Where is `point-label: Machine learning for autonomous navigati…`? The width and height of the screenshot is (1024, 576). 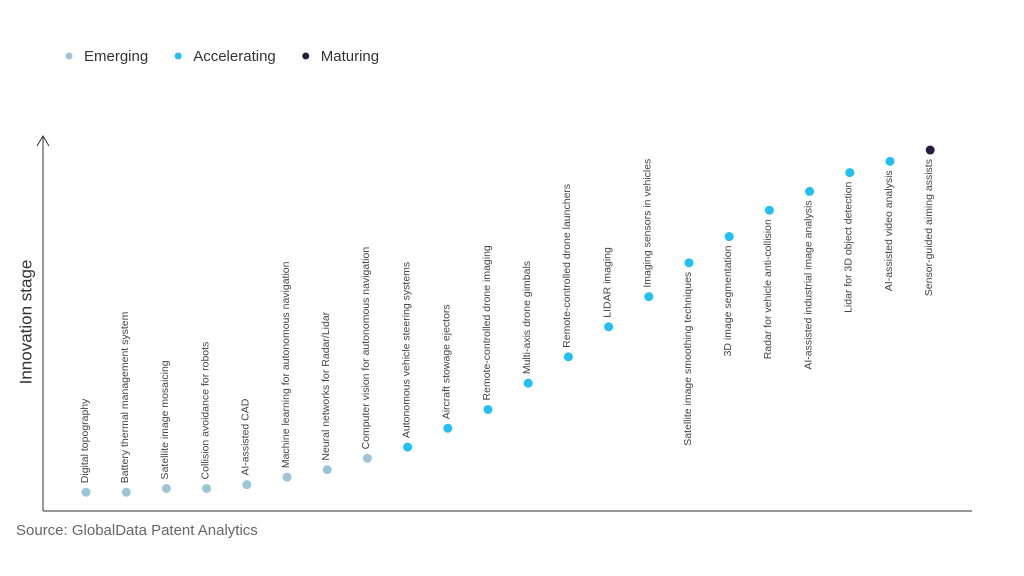
point-label: Machine learning for autonomous navigati… is located at coordinates (286, 364).